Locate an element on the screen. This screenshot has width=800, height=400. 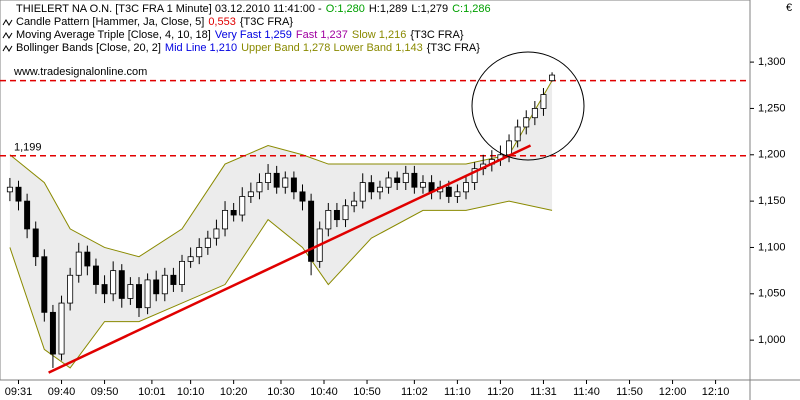
y-tick-label: 1,300 is located at coordinates (772, 62).